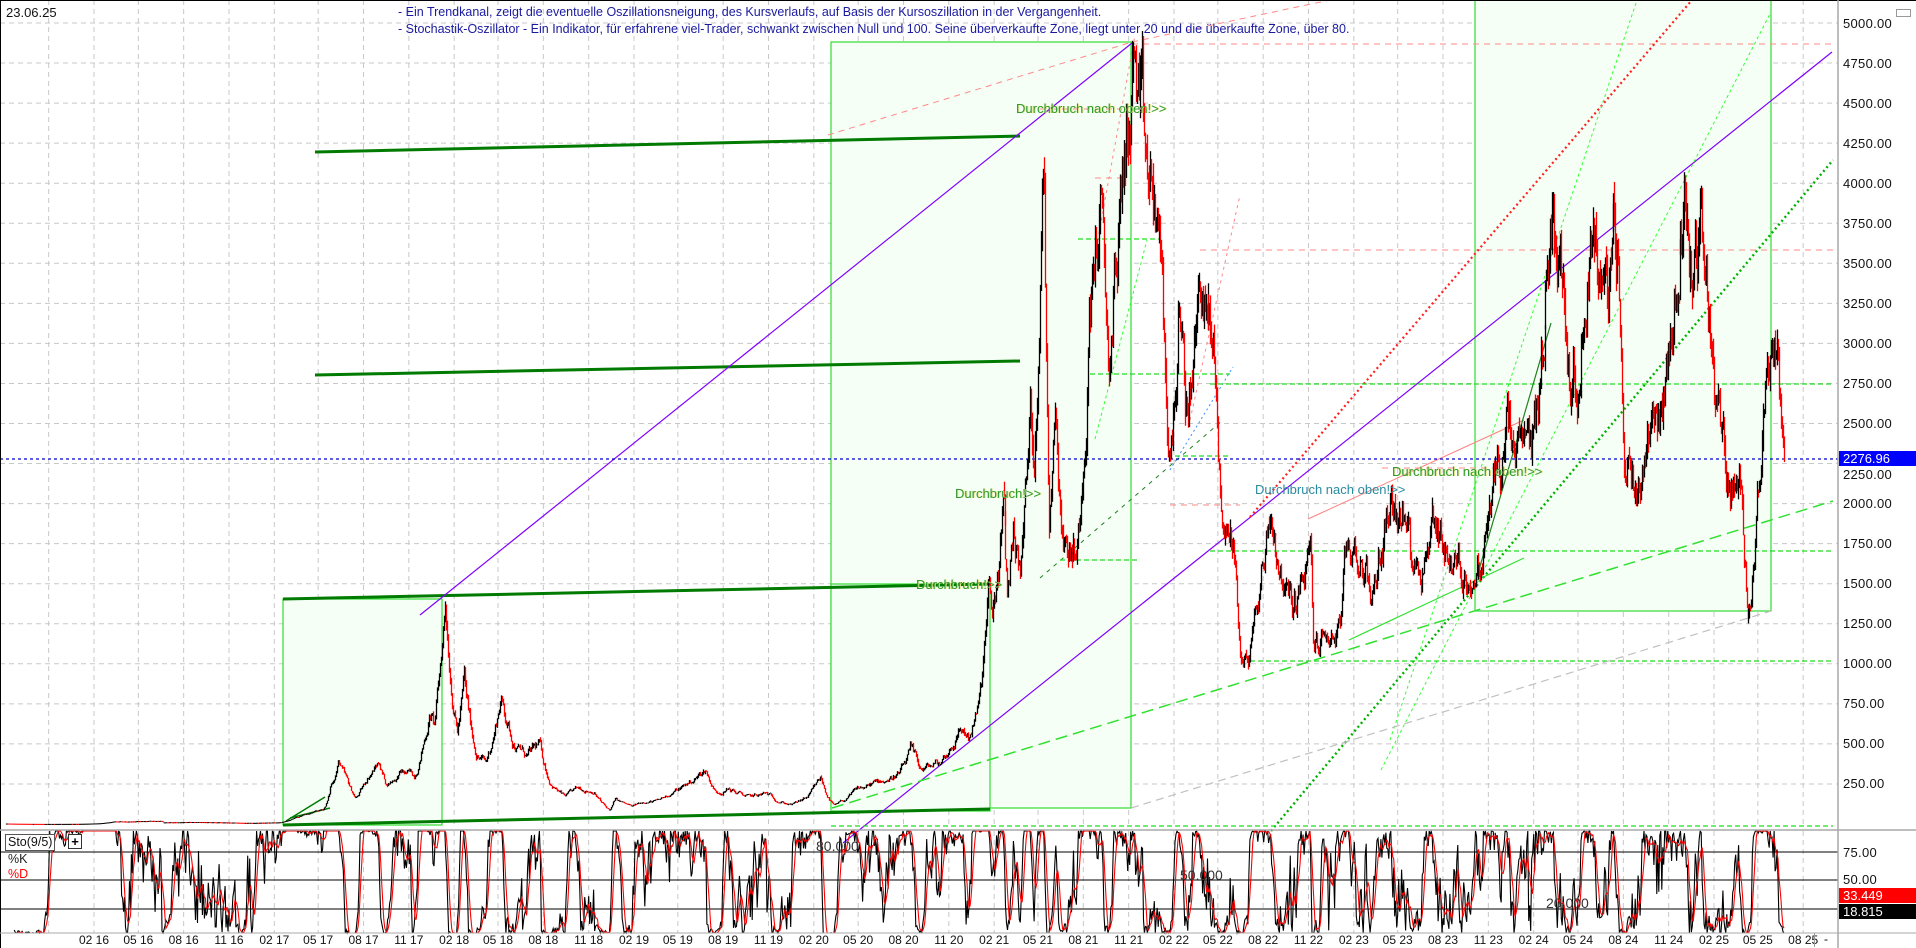 This screenshot has width=1916, height=948. Describe the element at coordinates (1129, 940) in the screenshot. I see `time-tick: 11 21` at that location.